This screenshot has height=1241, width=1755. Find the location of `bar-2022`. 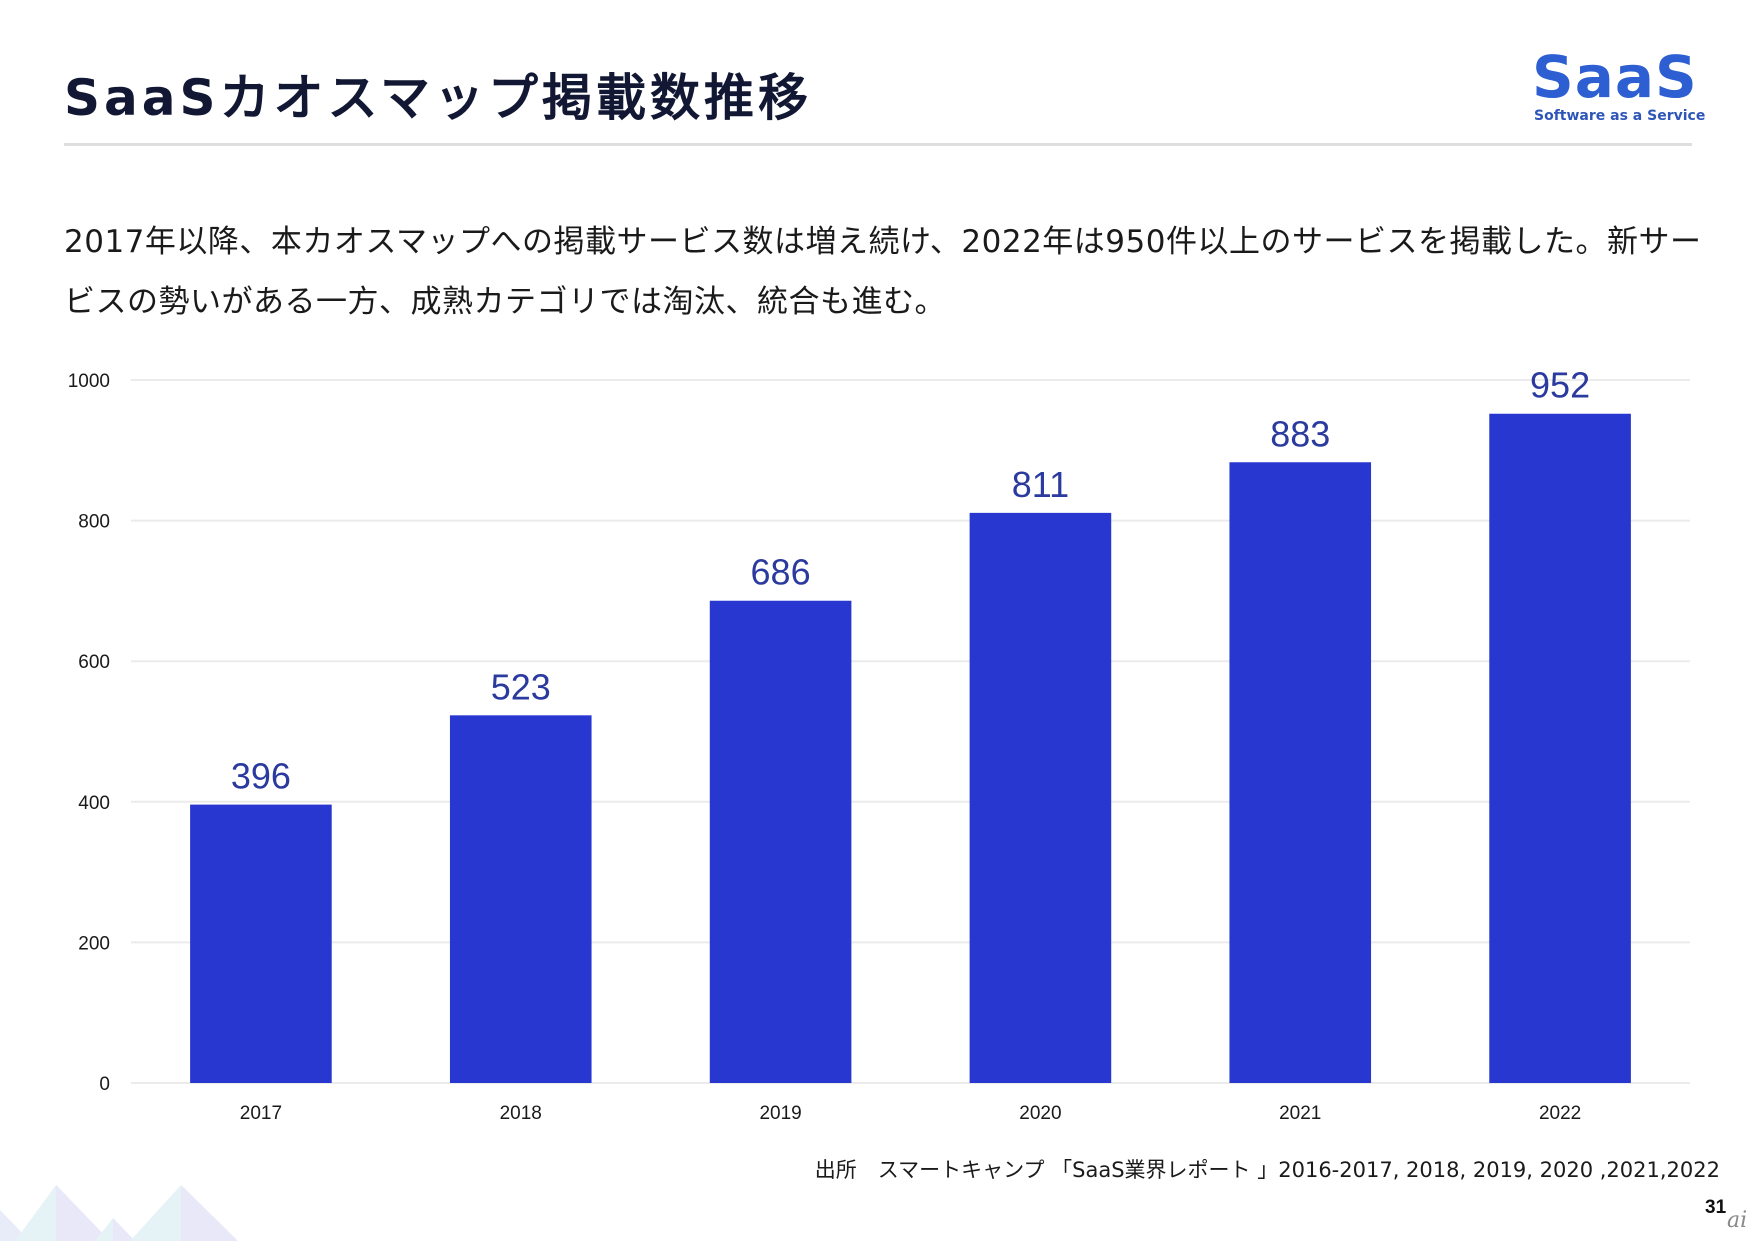

bar-2022 is located at coordinates (1560, 748).